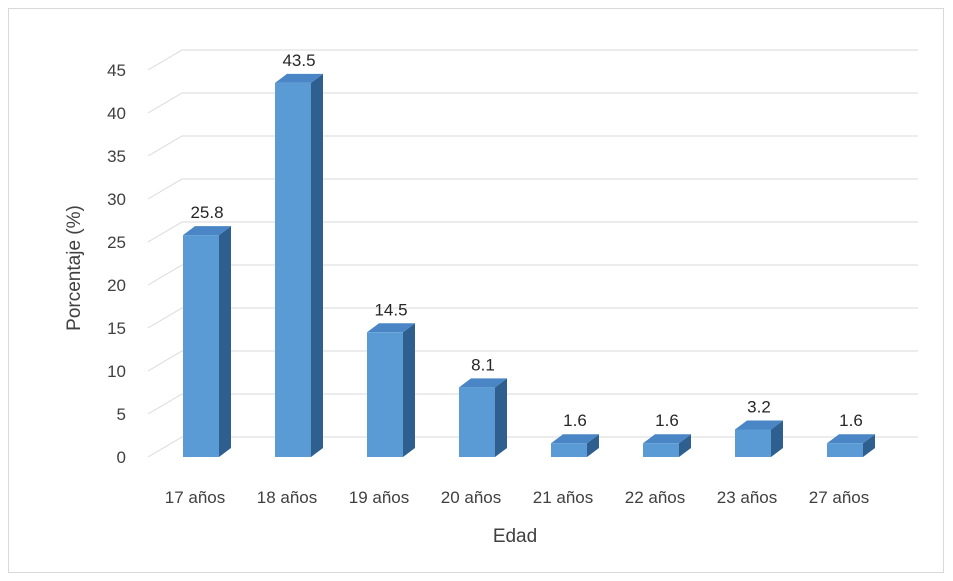 The height and width of the screenshot is (581, 953). What do you see at coordinates (116, 199) in the screenshot?
I see `y-tick-label: 30` at bounding box center [116, 199].